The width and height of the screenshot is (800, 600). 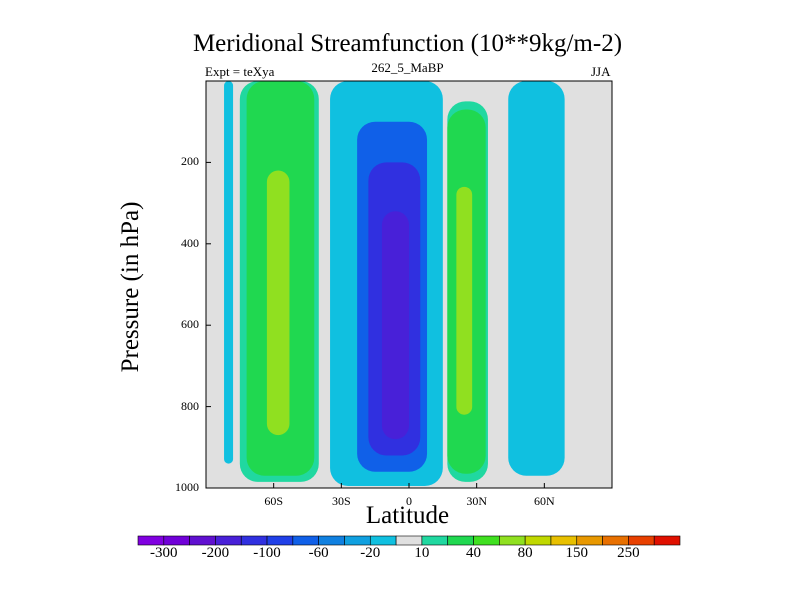 What do you see at coordinates (628, 553) in the screenshot?
I see `colorbar-label: 250` at bounding box center [628, 553].